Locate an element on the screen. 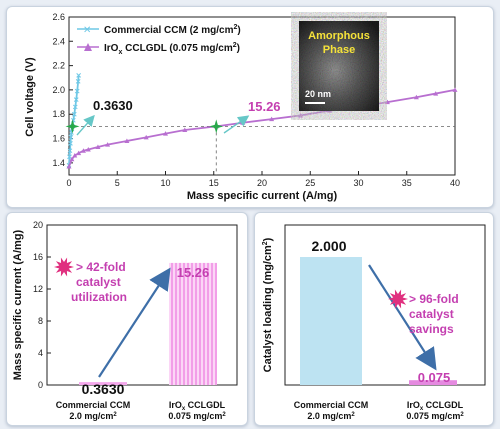 The image size is (500, 429). y-tick-label: 2.6 is located at coordinates (58, 17).